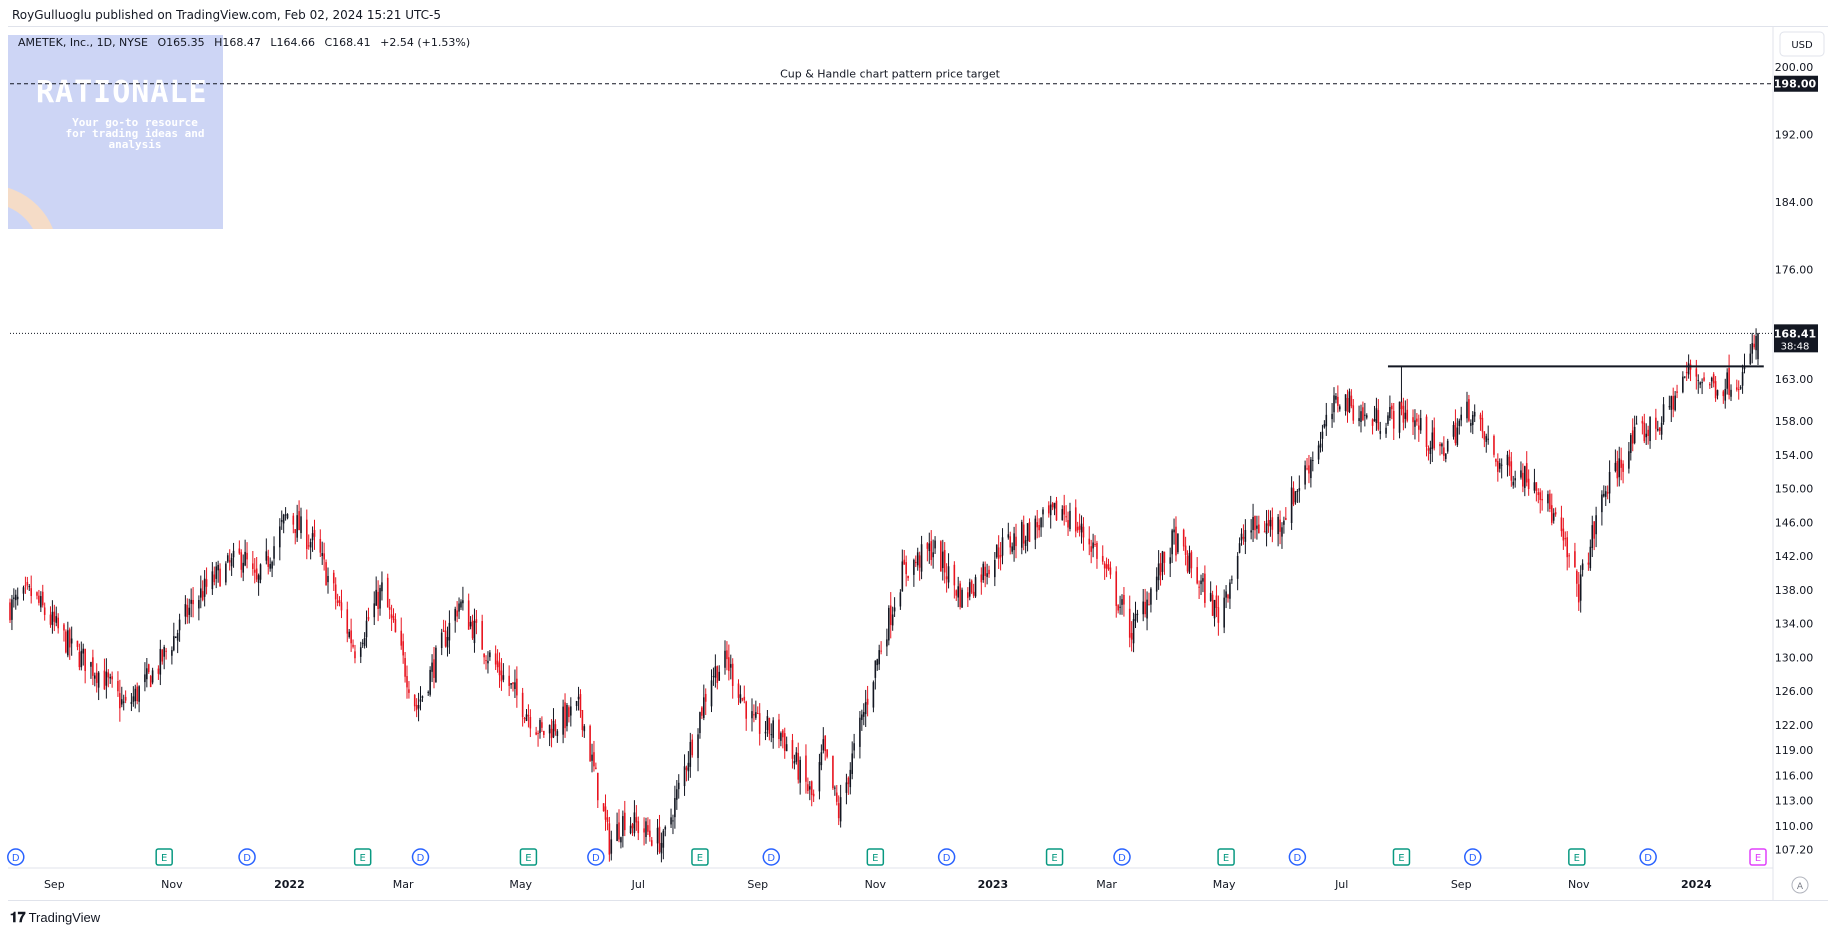  I want to click on tradingview-logo: 𝟏𝟕 TradingView, so click(55, 917).